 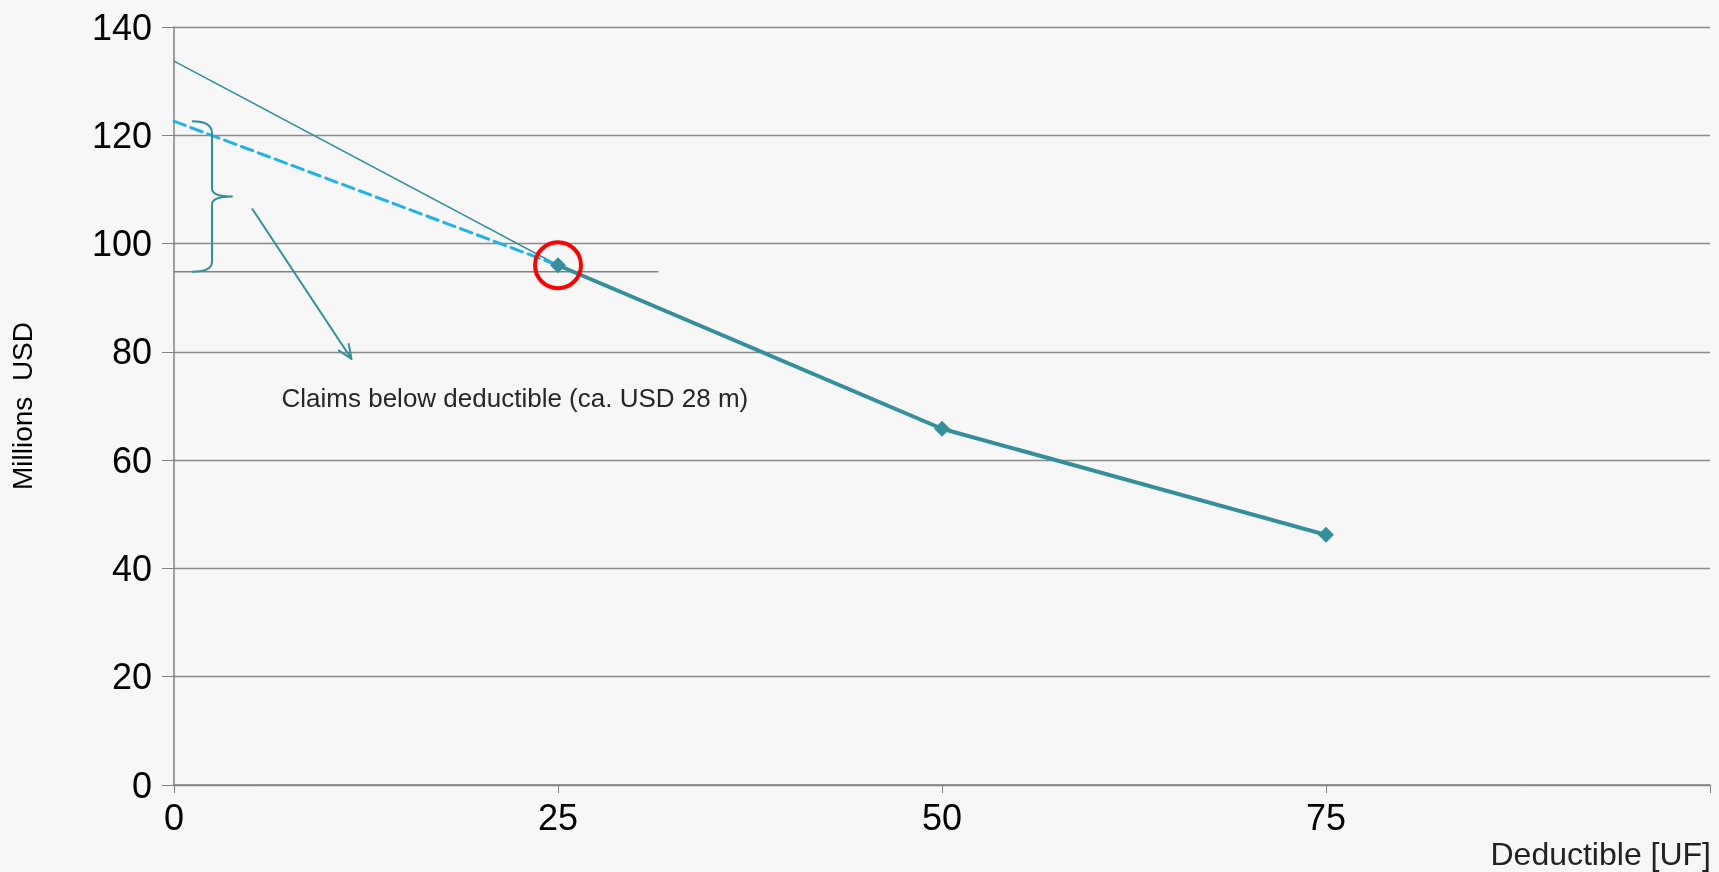 I want to click on x-tick-label: 75, so click(x=1326, y=817).